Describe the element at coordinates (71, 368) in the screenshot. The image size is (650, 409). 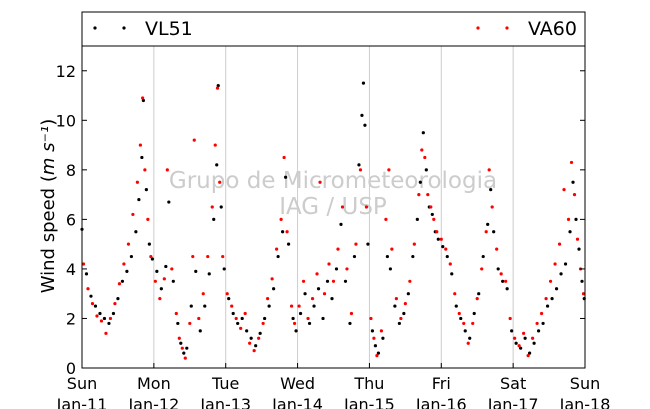
I see `y-tick-label: 0` at that location.